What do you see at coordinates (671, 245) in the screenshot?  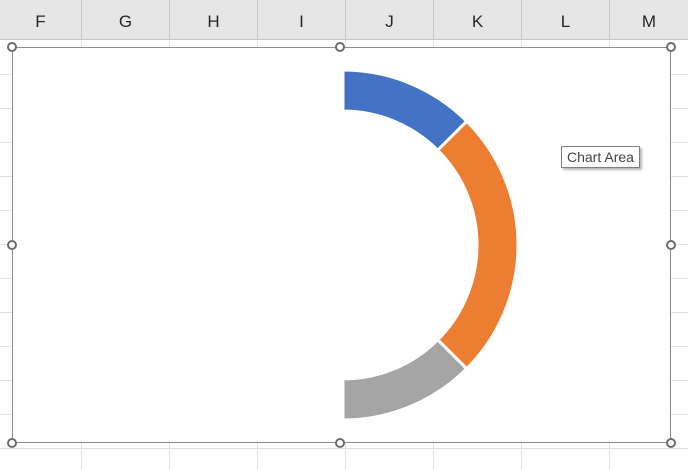 I see `resize-handle-right` at bounding box center [671, 245].